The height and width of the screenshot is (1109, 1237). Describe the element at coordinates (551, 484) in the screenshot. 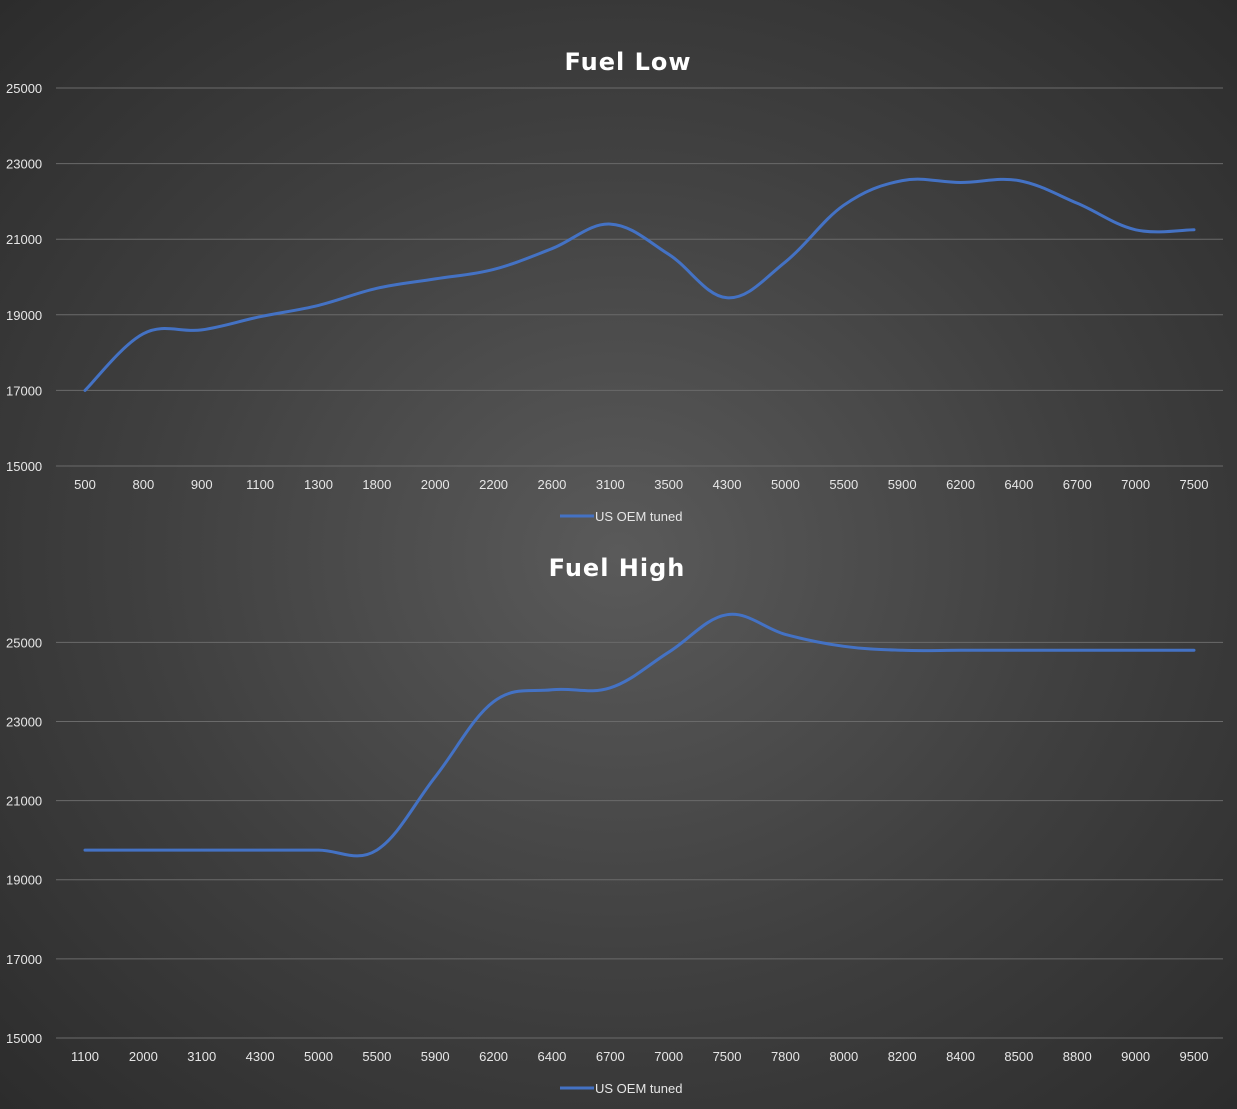

I see `x-tick-label: 2600` at that location.